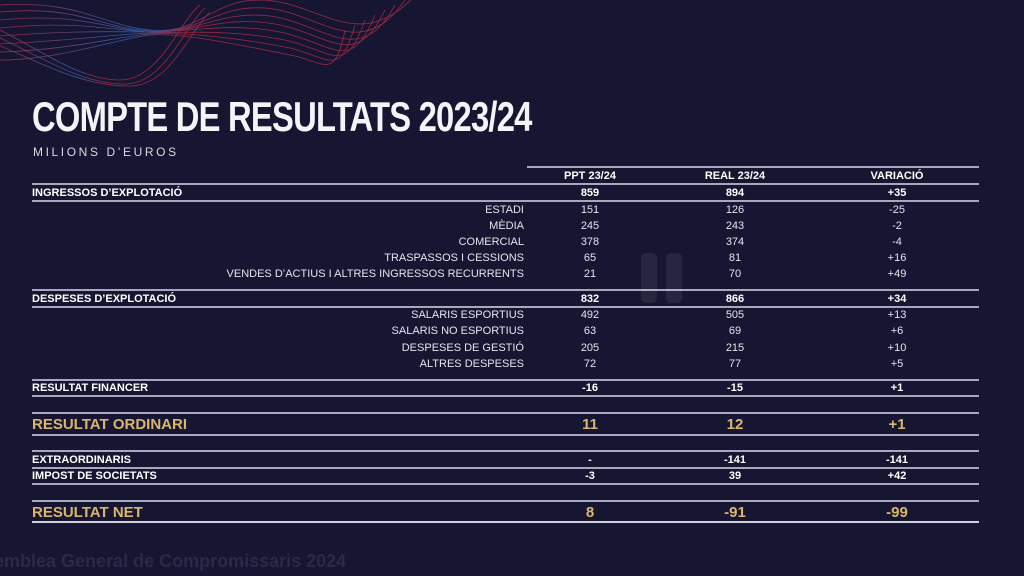  What do you see at coordinates (505, 193) in the screenshot?
I see `table-row-ingressos: INGRESSOS D’EXPLOTACIÓ 859 894 +35` at bounding box center [505, 193].